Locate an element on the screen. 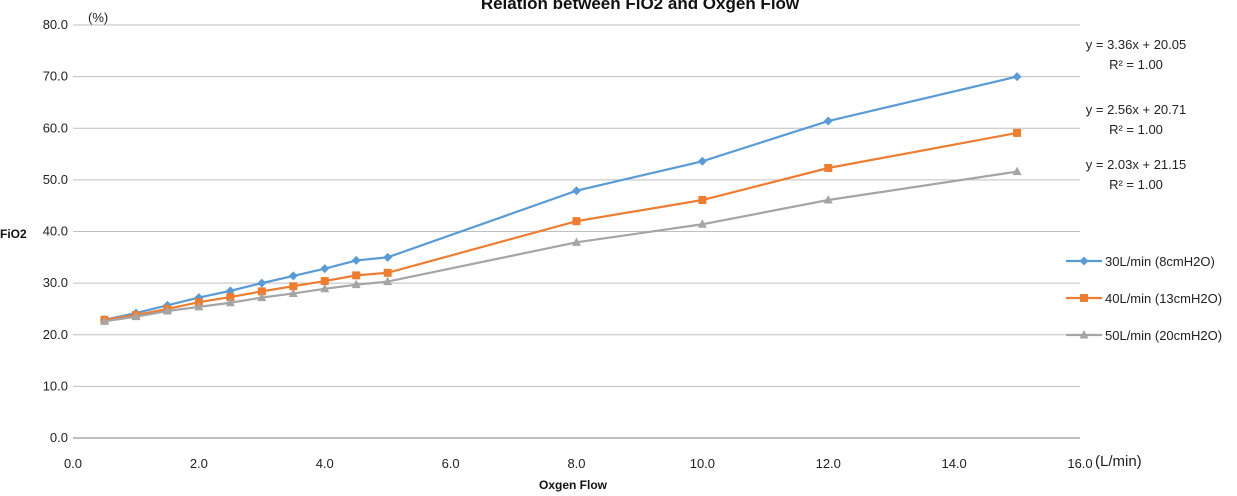  trendline-equation: y = 3.36x + 20.05 is located at coordinates (1136, 44).